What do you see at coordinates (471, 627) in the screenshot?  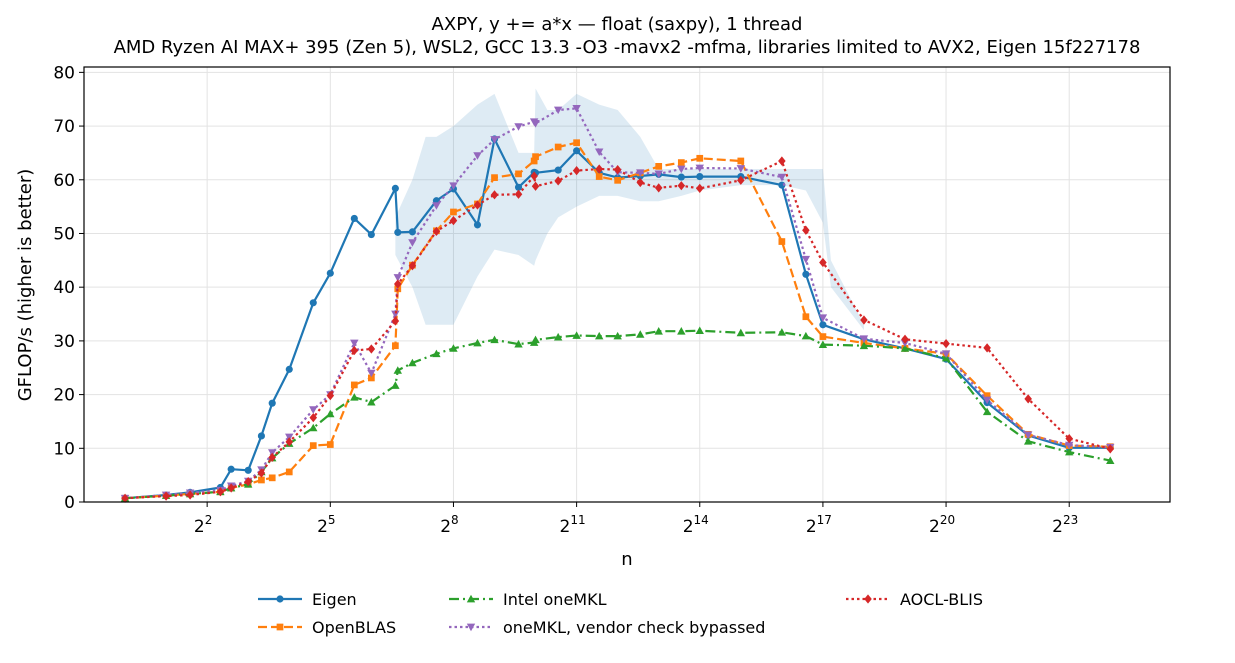 I see `legend-marker` at bounding box center [471, 627].